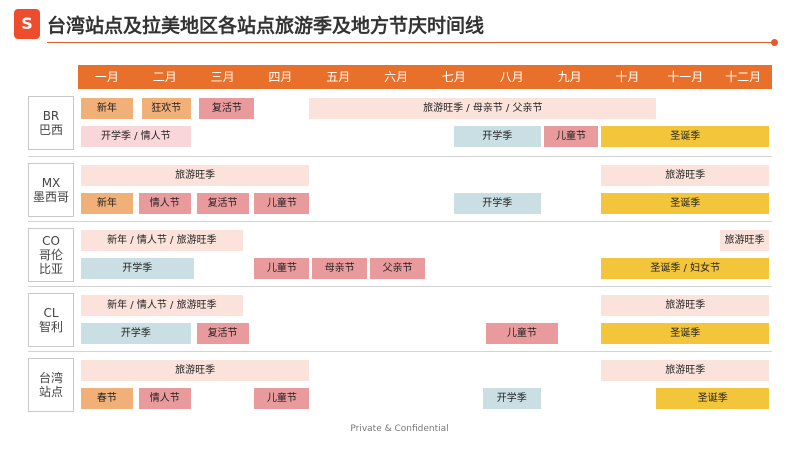 This screenshot has width=799, height=450. Describe the element at coordinates (425, 77) in the screenshot. I see `month-header: 一月 二月 三月 四月 五月 六月 七月 八月 九月 十月 十一月 十二月` at that location.